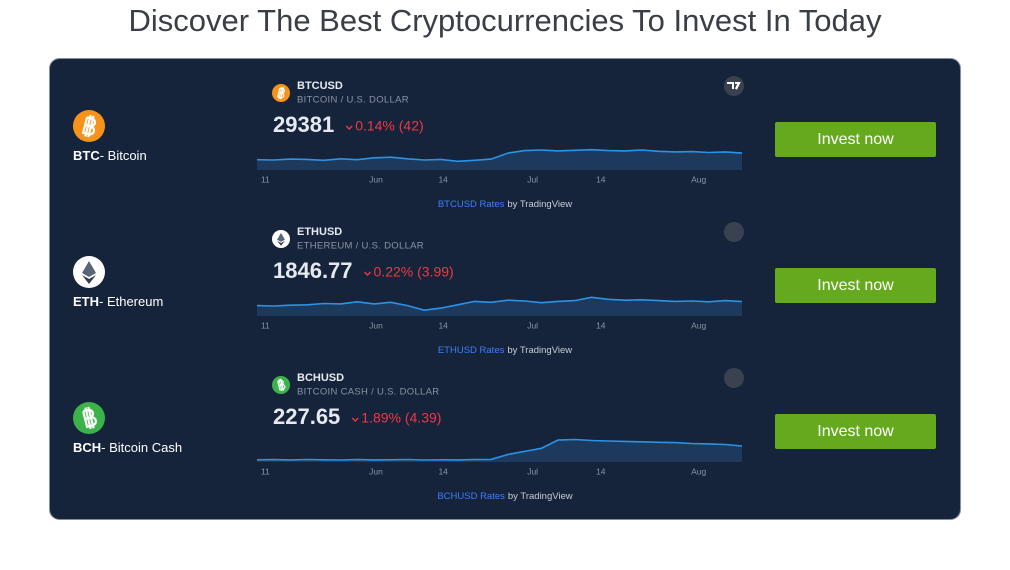 The height and width of the screenshot is (570, 1010). I want to click on coin-code: BCH, so click(87, 447).